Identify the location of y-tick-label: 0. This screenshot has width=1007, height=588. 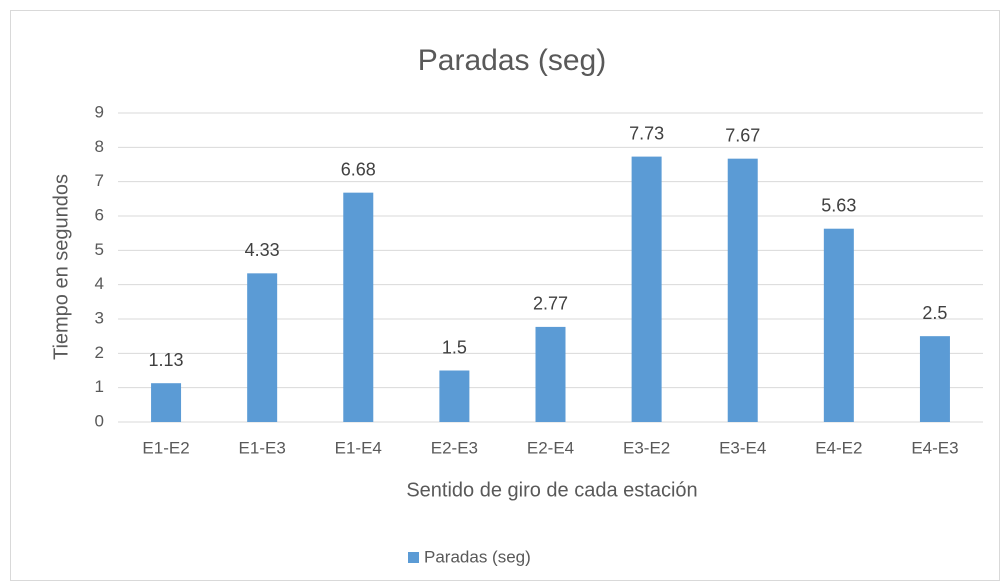
(99, 420).